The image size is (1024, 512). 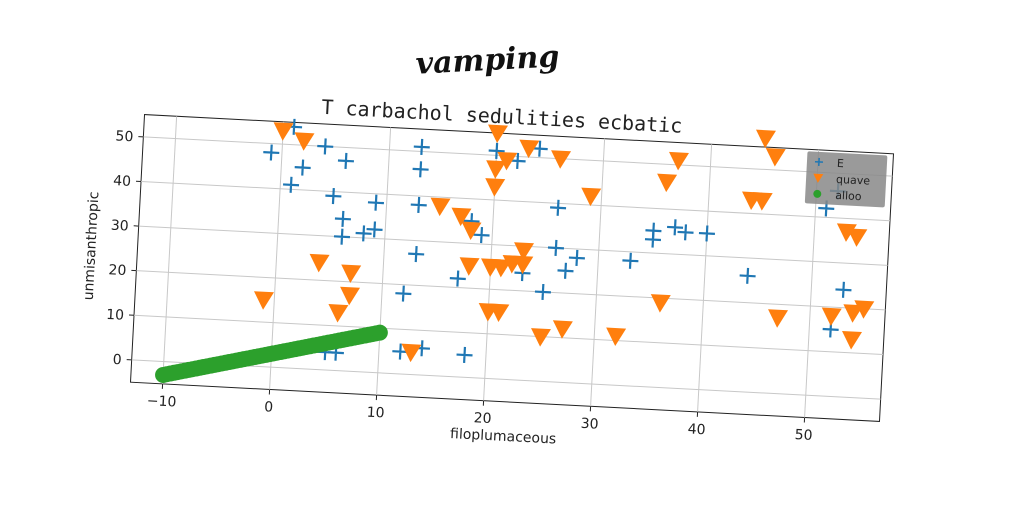 I want to click on y-tick-label: 10, so click(x=115, y=315).